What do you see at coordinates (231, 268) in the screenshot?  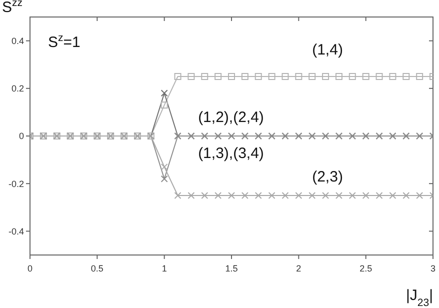 I see `x-tick-label: 1.5` at bounding box center [231, 268].